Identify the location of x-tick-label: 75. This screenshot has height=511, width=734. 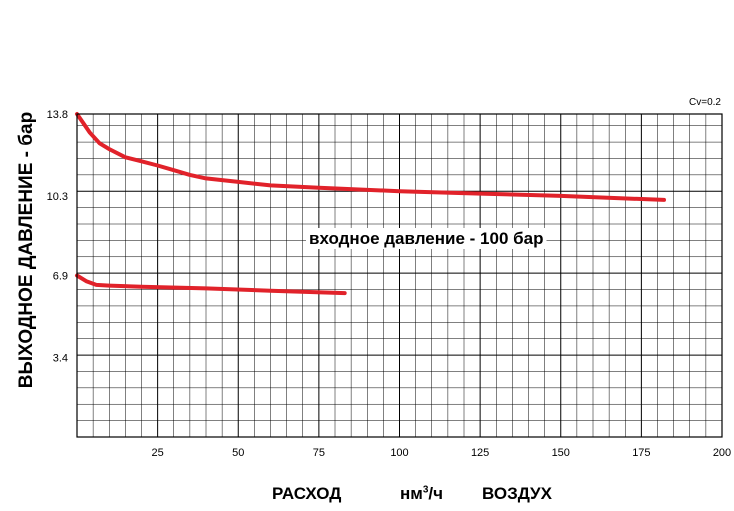
(319, 453).